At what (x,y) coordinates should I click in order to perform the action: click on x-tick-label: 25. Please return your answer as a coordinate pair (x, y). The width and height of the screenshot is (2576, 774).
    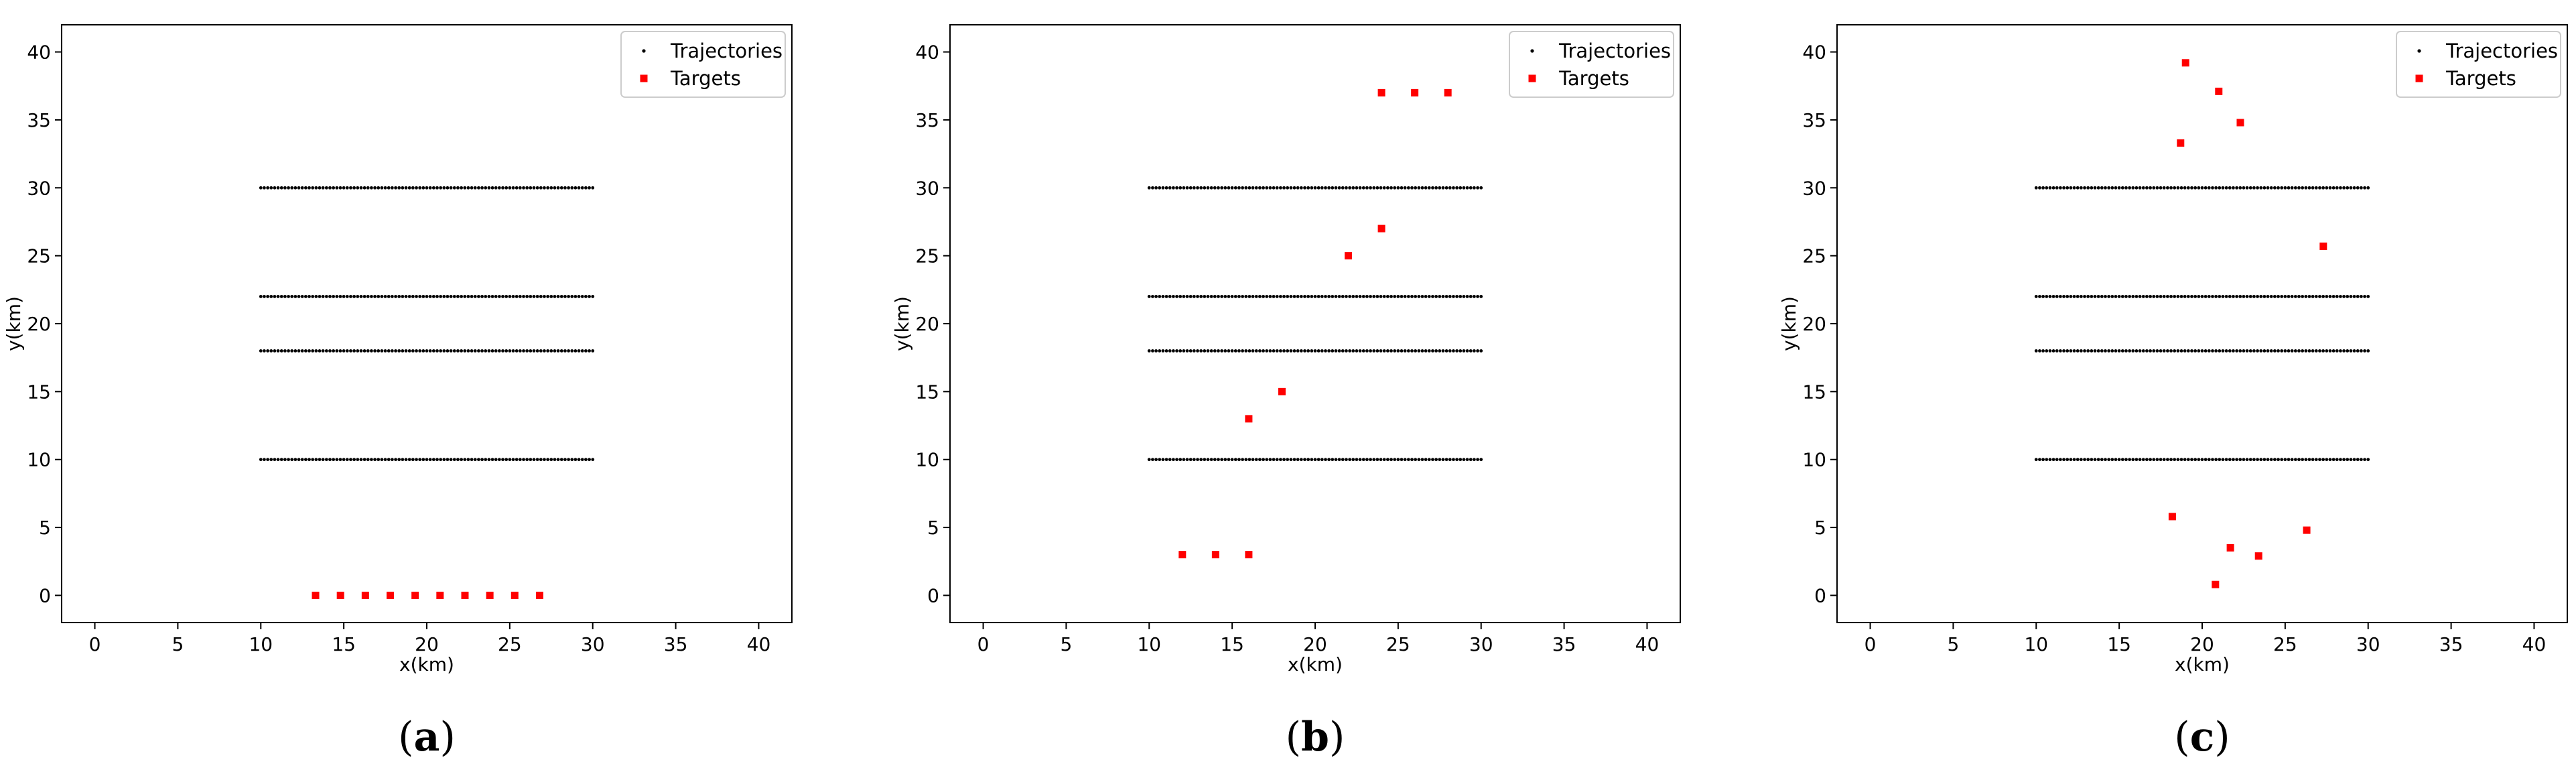
    Looking at the image, I should click on (510, 644).